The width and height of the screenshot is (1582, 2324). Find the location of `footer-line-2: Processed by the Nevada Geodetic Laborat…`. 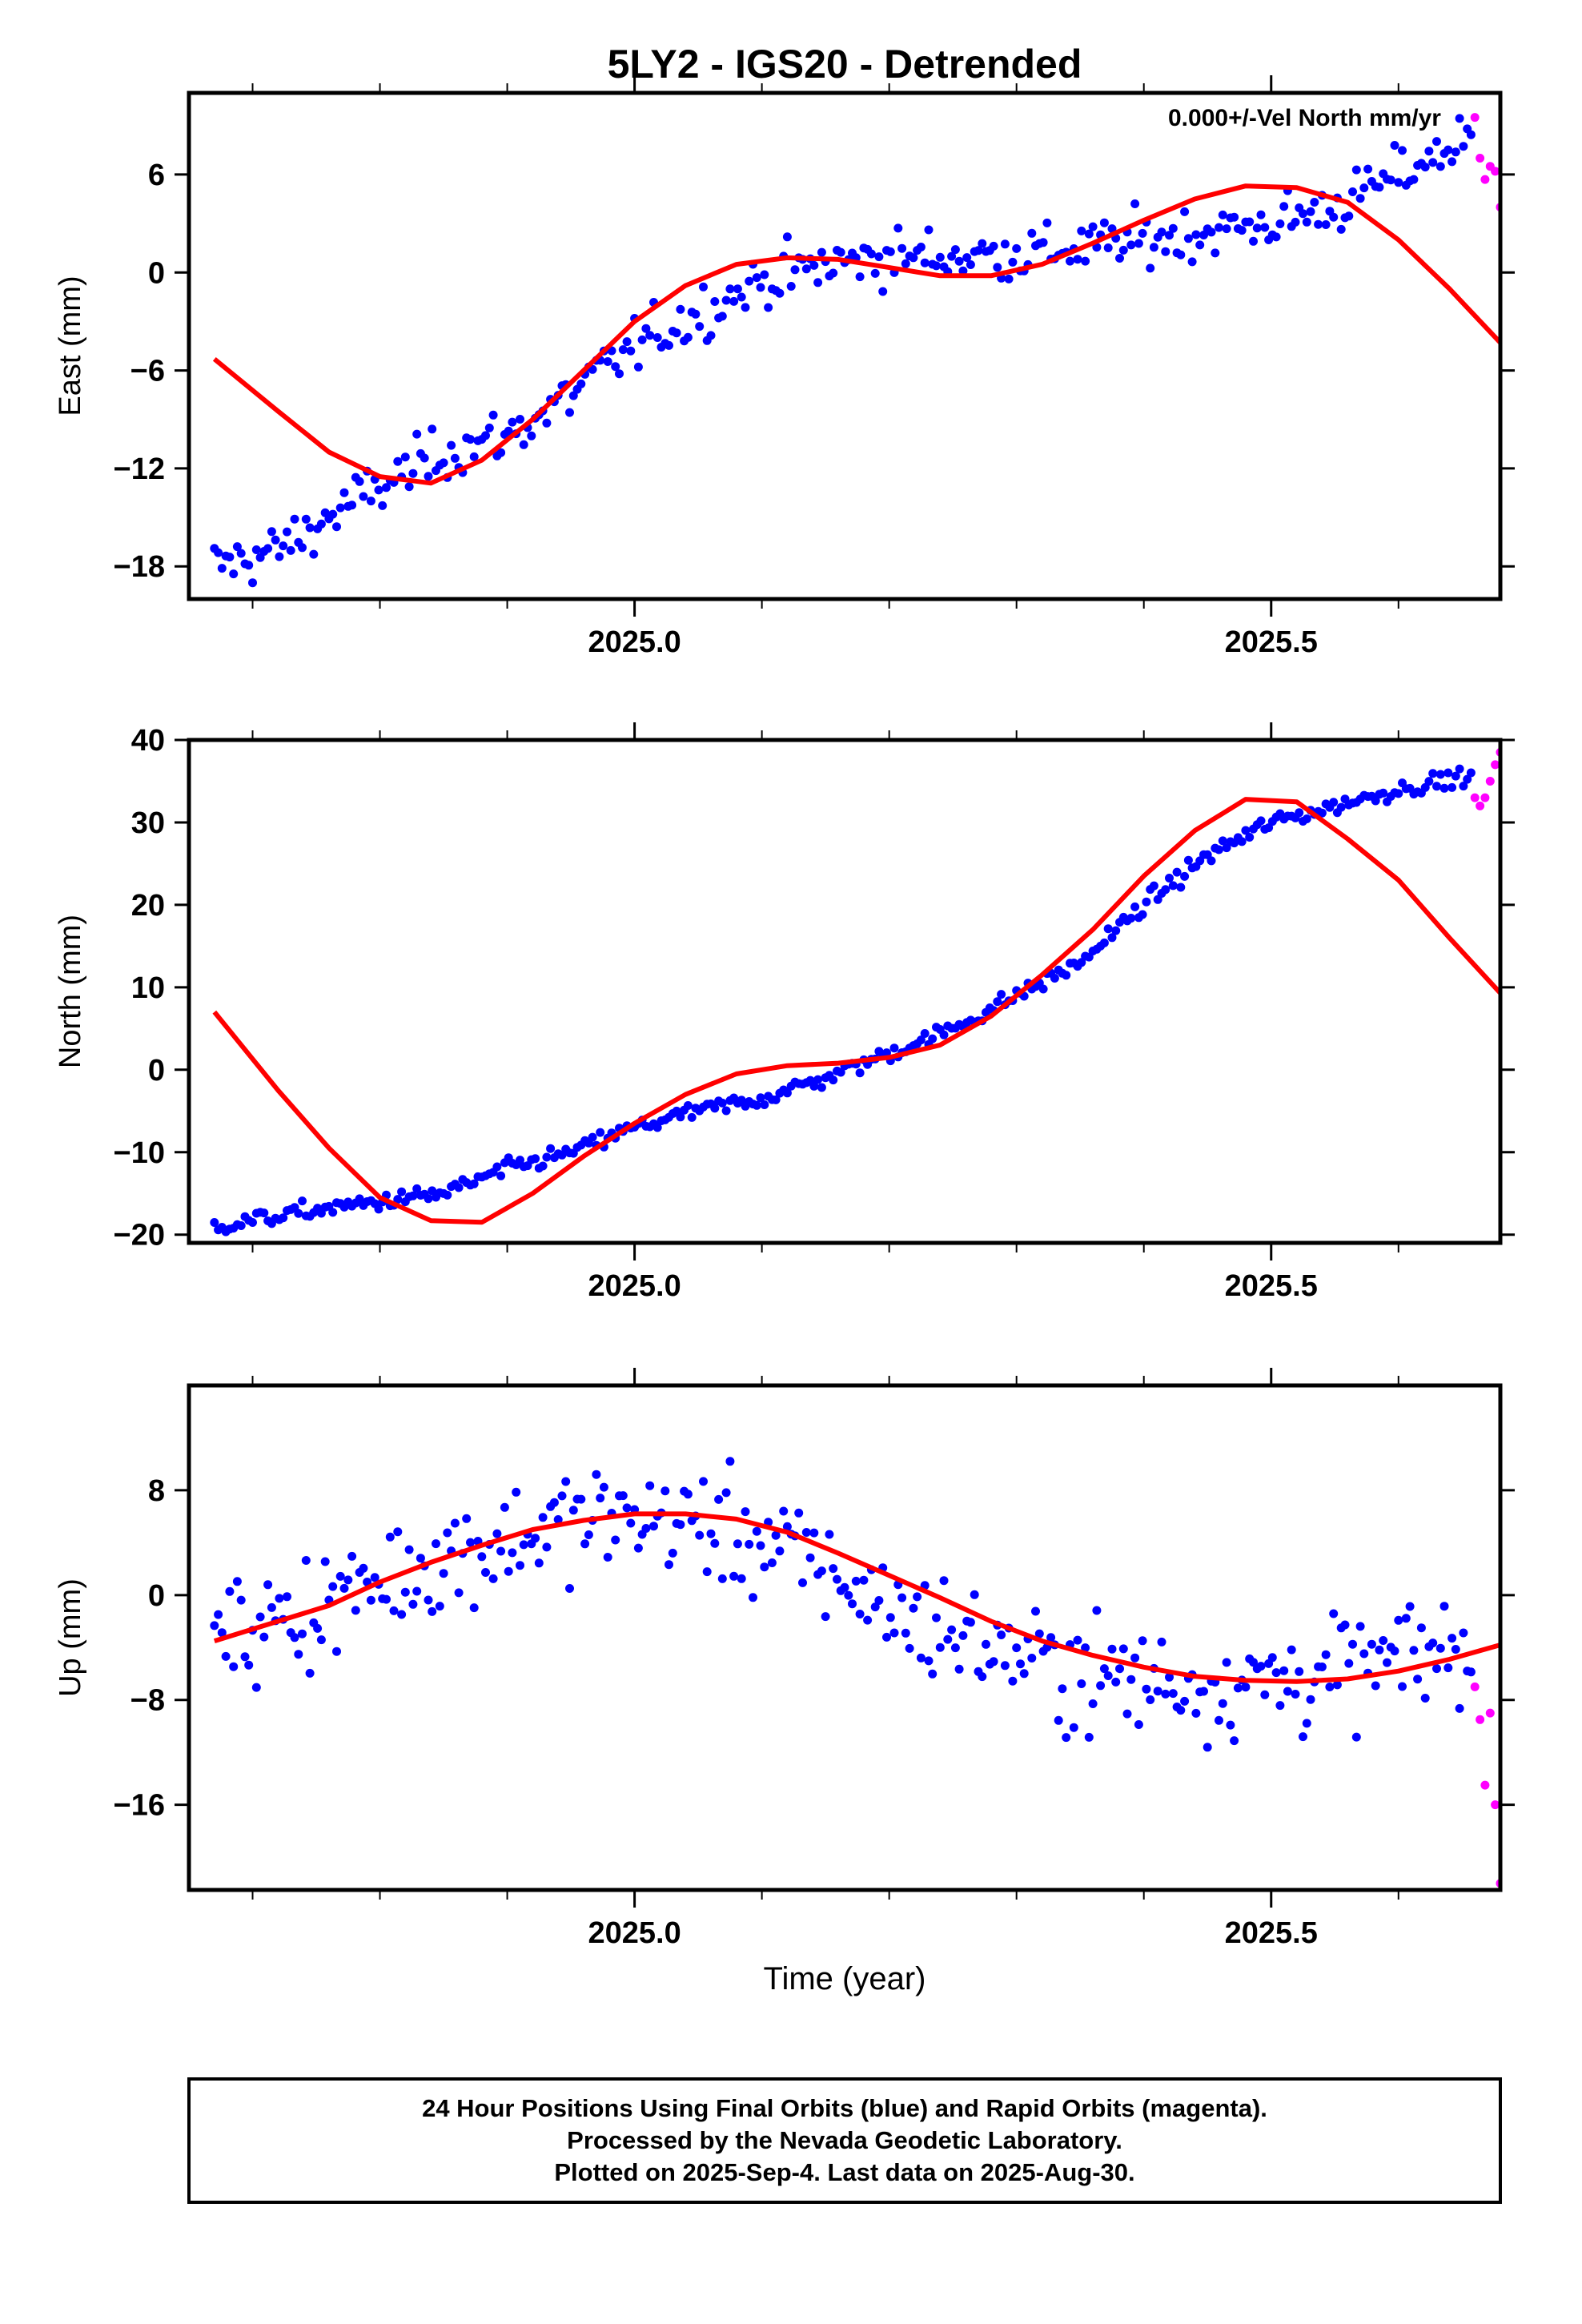

footer-line-2: Processed by the Nevada Geodetic Laborat… is located at coordinates (845, 2140).